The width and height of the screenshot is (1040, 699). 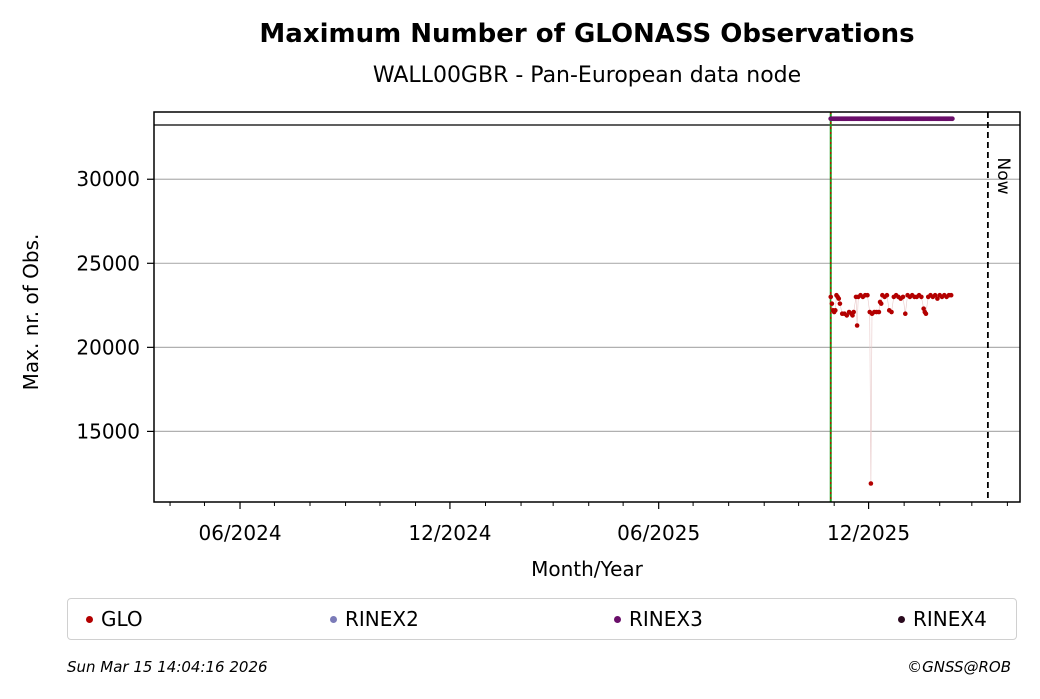 I want to click on x-tick-label: 12/2025, so click(x=868, y=533).